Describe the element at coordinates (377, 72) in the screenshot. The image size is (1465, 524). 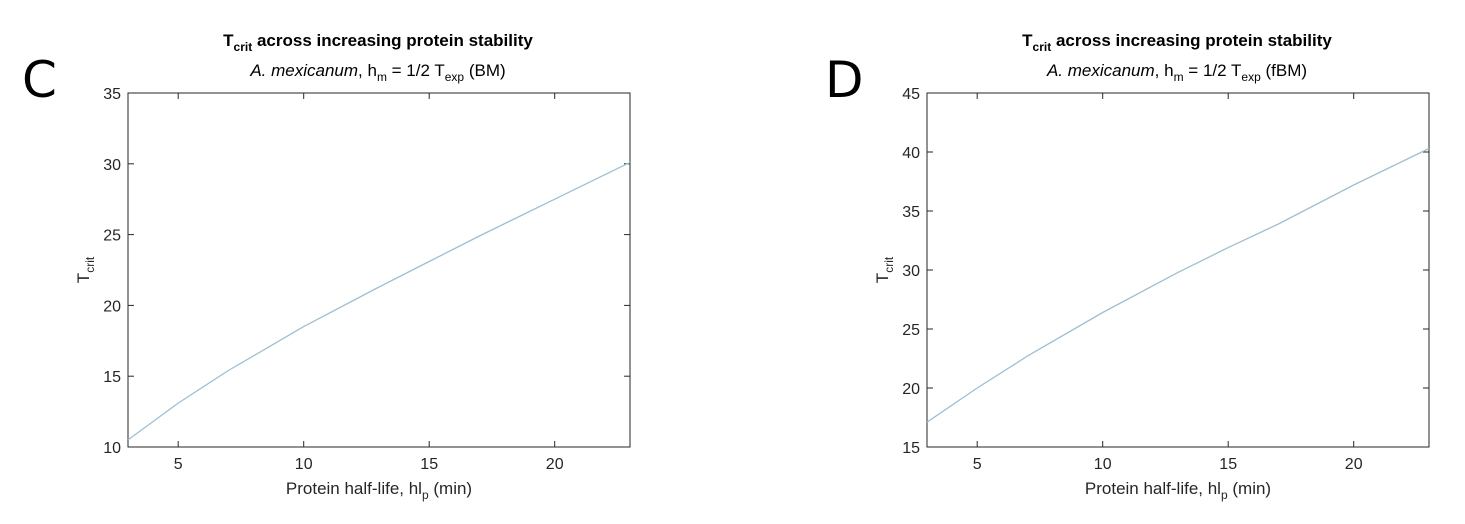
I see `chart-subtitle: A. mexicanum, hm = 1/2 Texp (BM)` at that location.